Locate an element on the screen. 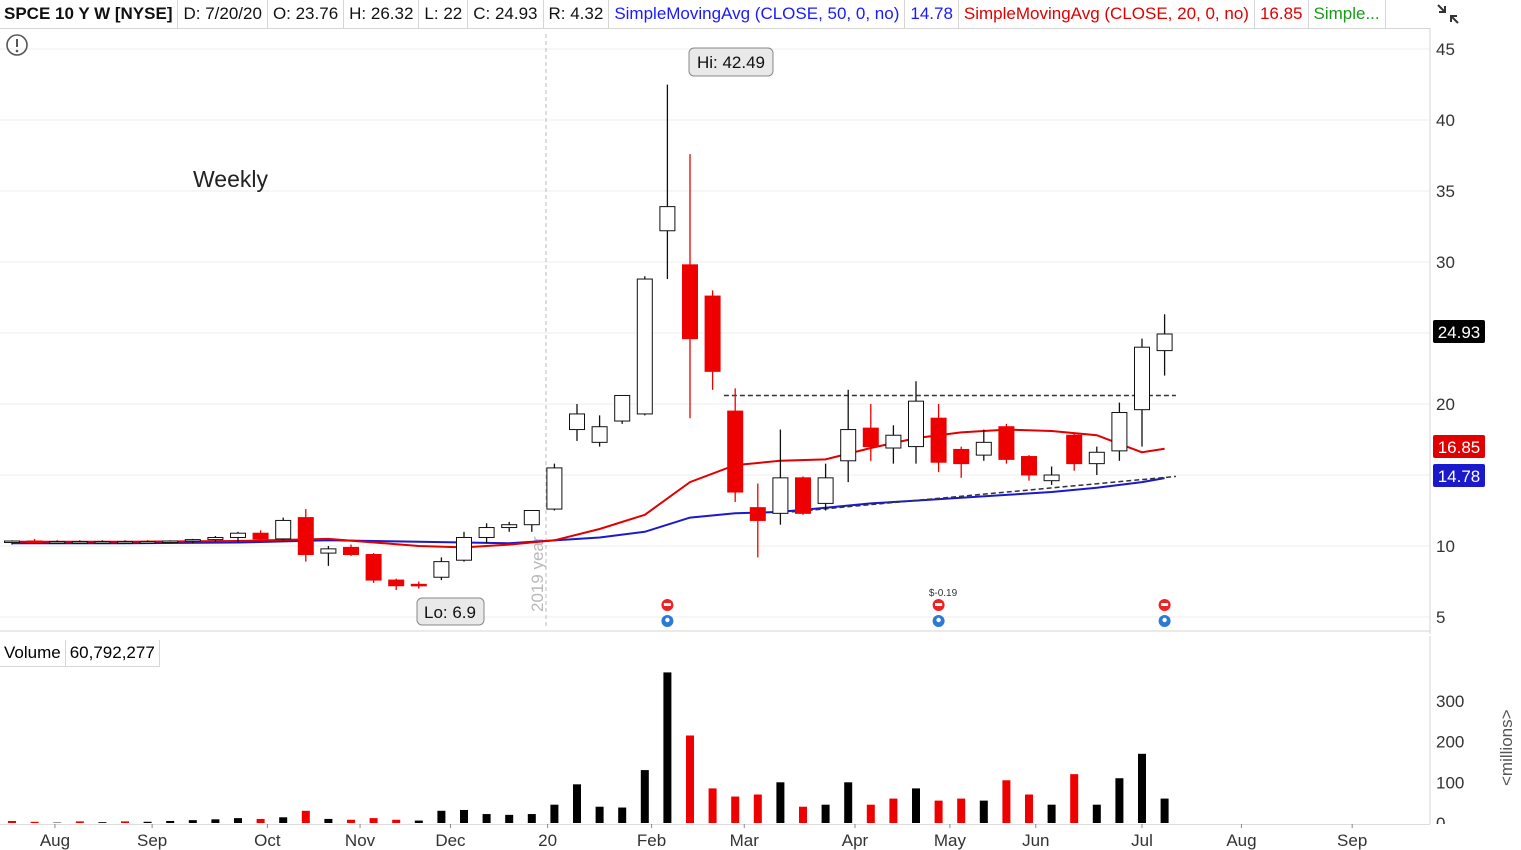 This screenshot has height=850, width=1521. sma50-tag: 14.78 is located at coordinates (1459, 475).